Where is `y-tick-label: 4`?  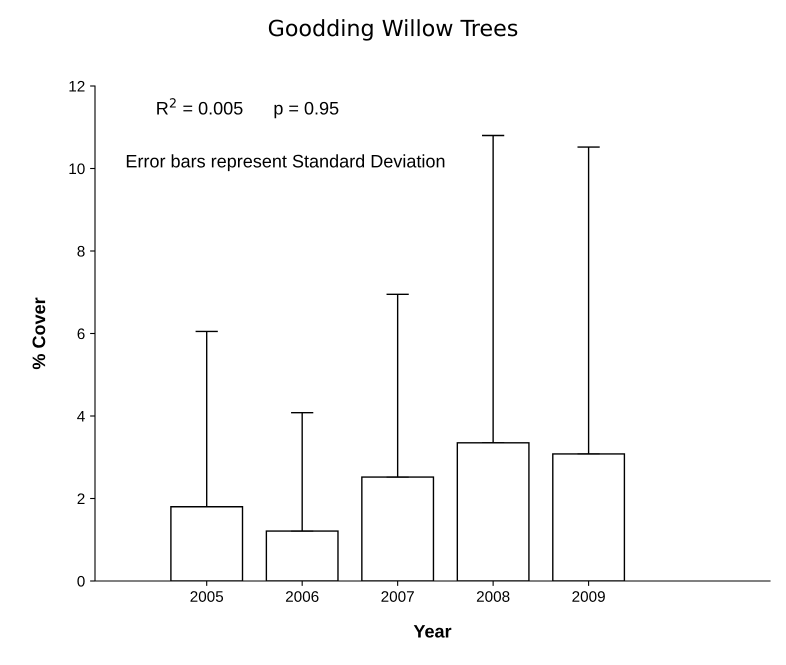
y-tick-label: 4 is located at coordinates (81, 416).